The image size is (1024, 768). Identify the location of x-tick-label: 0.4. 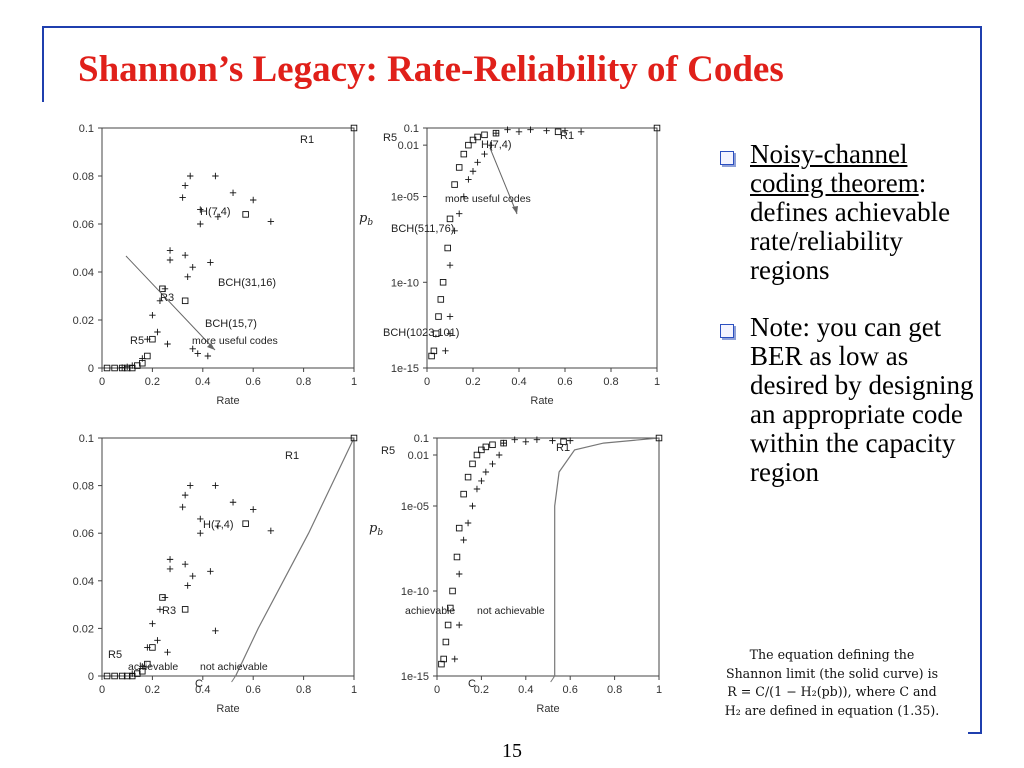
(518, 382).